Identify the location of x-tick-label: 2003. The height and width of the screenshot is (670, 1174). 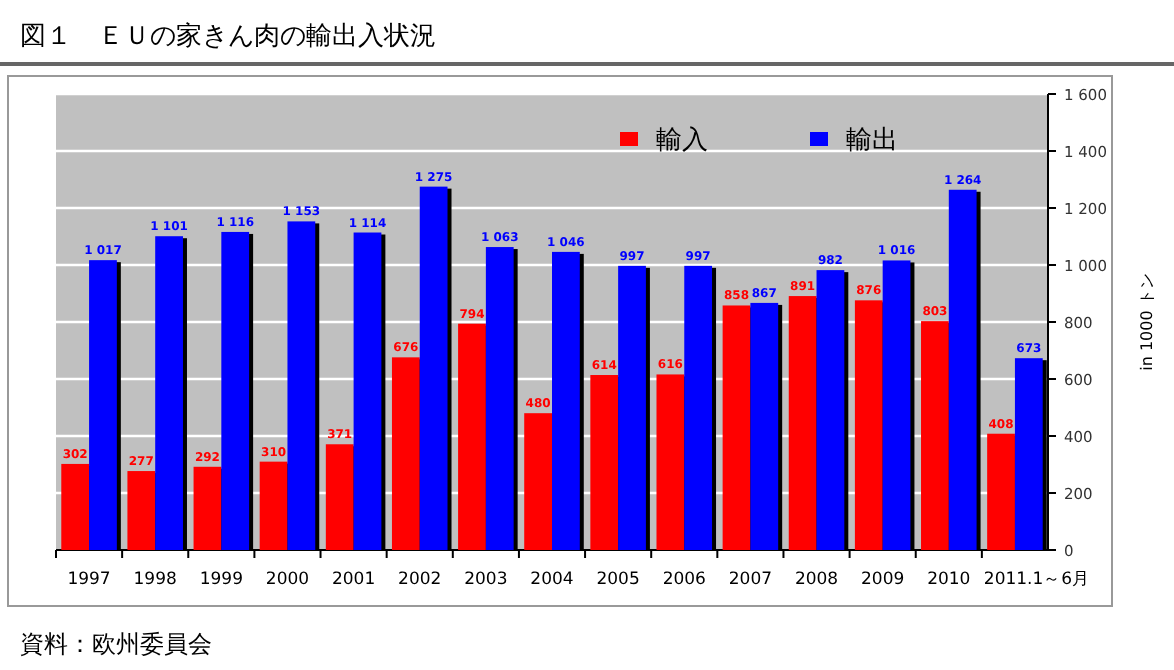
(486, 580).